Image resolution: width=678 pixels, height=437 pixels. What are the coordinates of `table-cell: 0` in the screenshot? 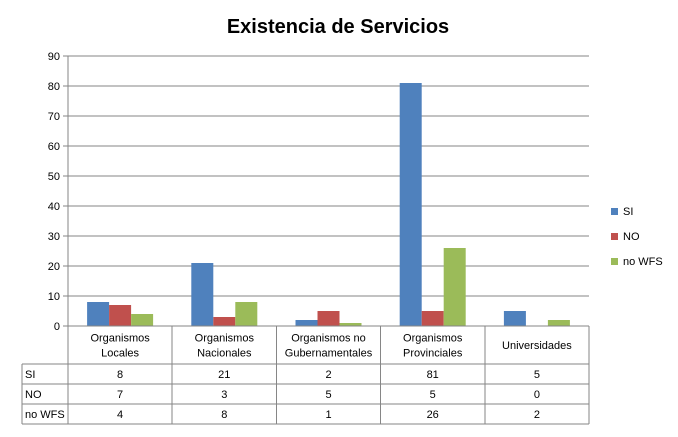 It's located at (537, 395).